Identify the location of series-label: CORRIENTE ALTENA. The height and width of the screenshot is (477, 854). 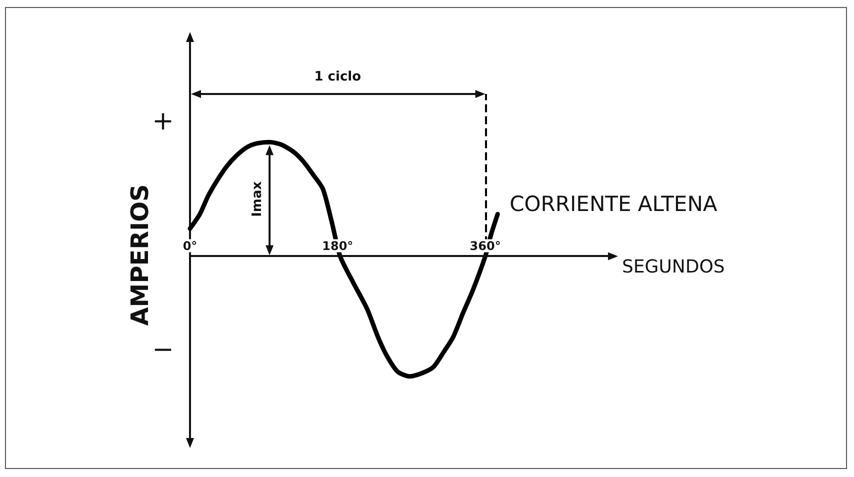
(614, 204).